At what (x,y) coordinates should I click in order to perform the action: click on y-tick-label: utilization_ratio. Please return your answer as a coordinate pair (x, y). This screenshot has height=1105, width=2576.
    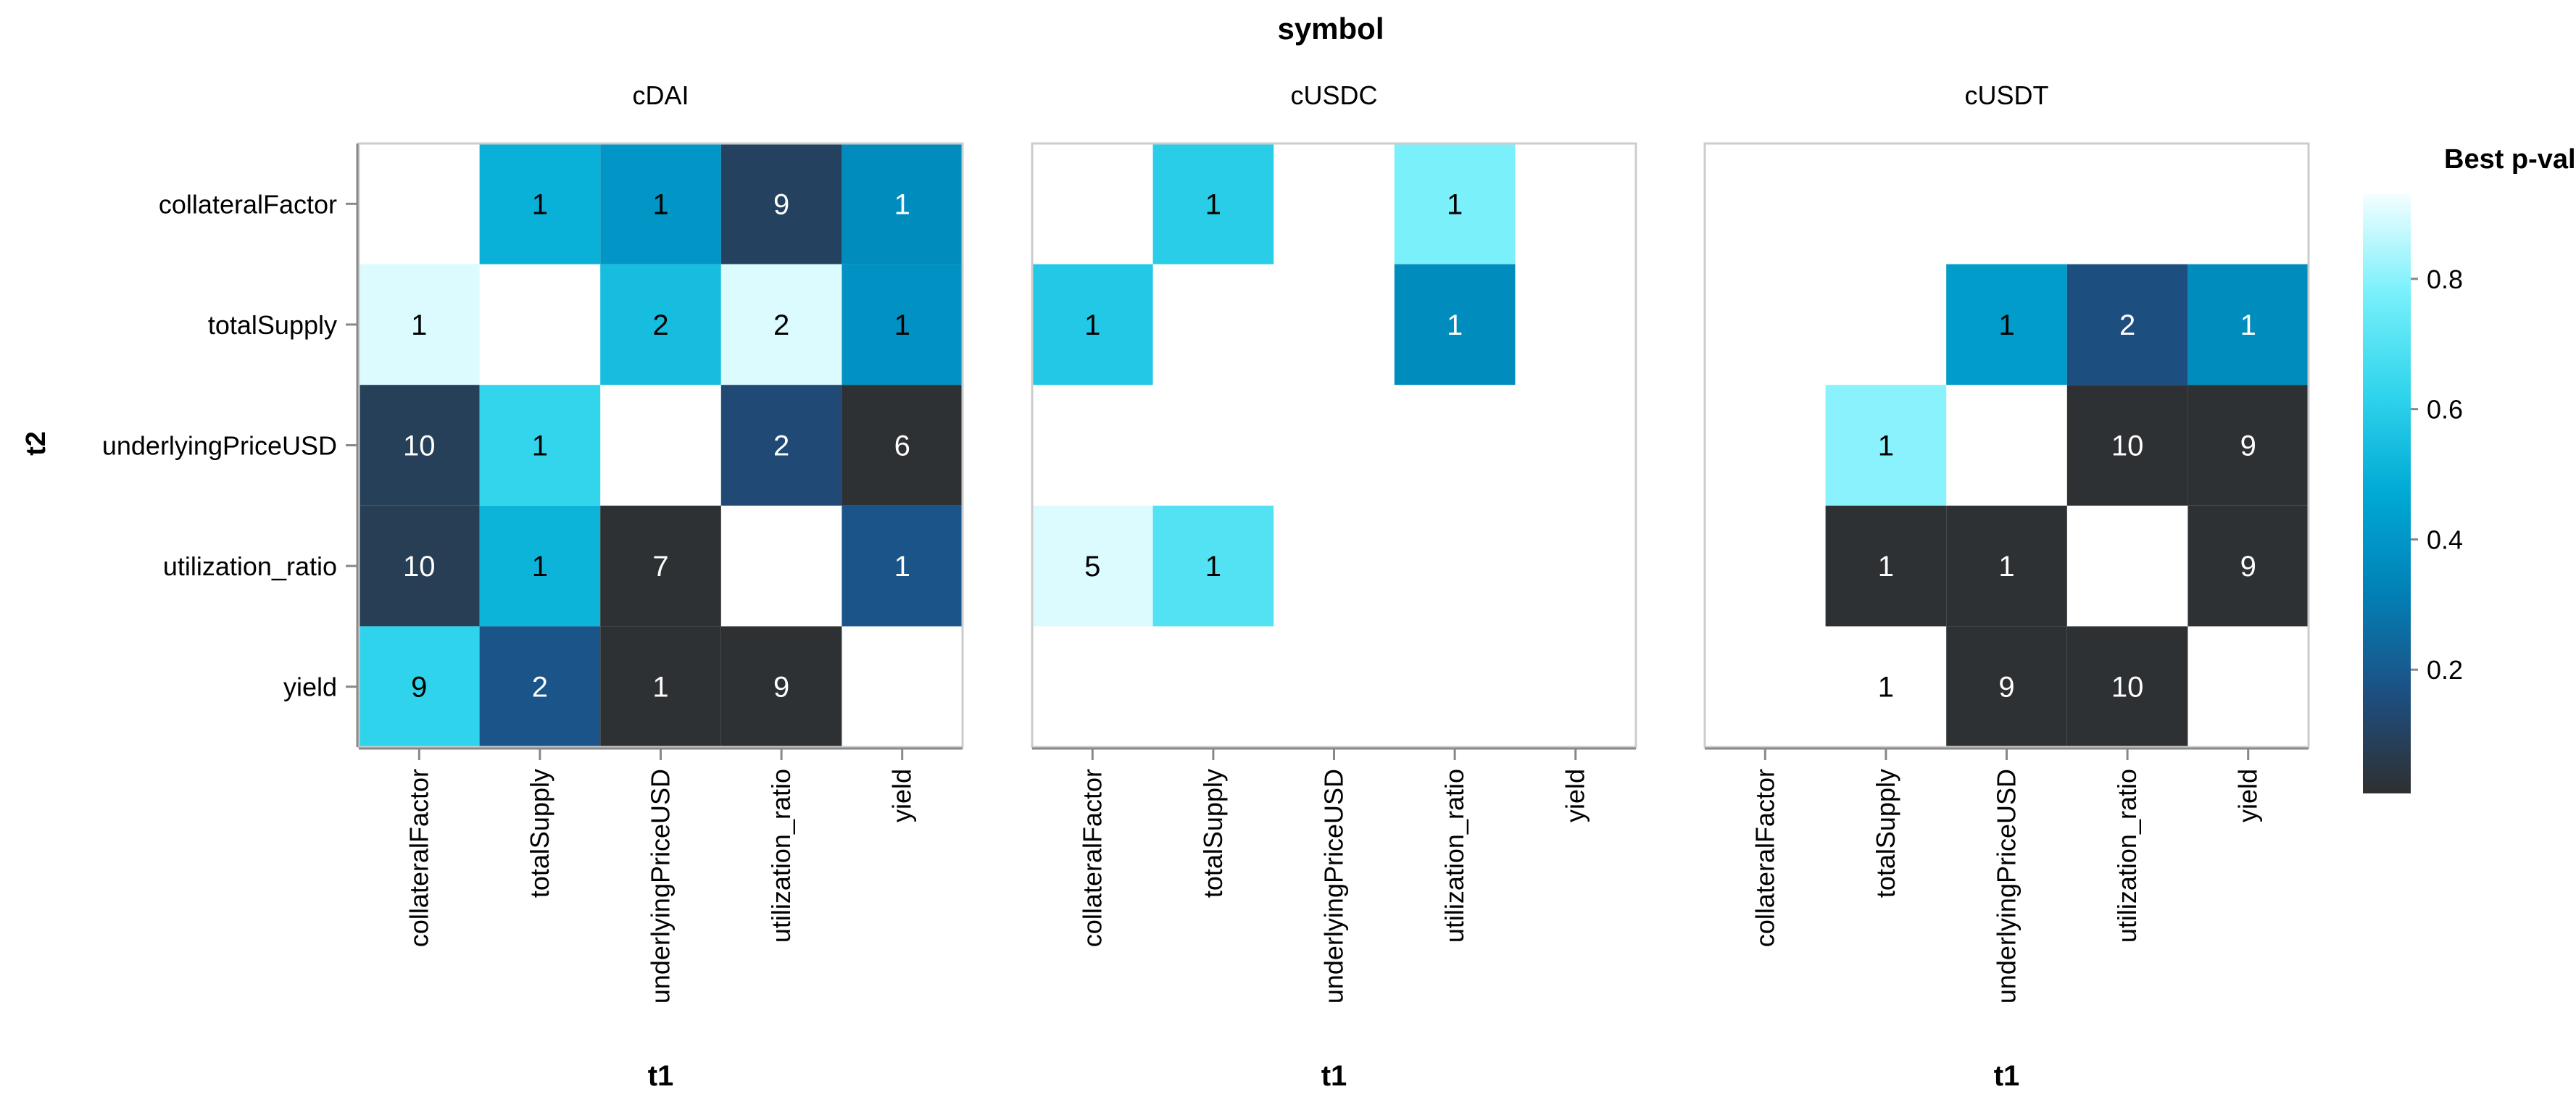
    Looking at the image, I should click on (250, 566).